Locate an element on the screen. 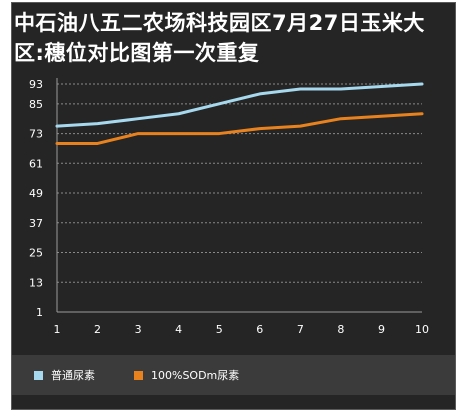 Image resolution: width=467 pixels, height=413 pixels. x-tick-label: 7 is located at coordinates (300, 329).